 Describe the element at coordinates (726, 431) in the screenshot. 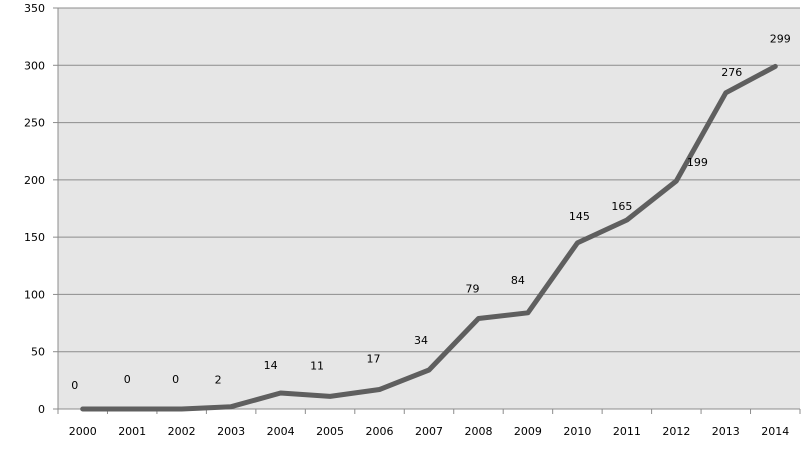

I see `x-tick-label: 2013` at that location.